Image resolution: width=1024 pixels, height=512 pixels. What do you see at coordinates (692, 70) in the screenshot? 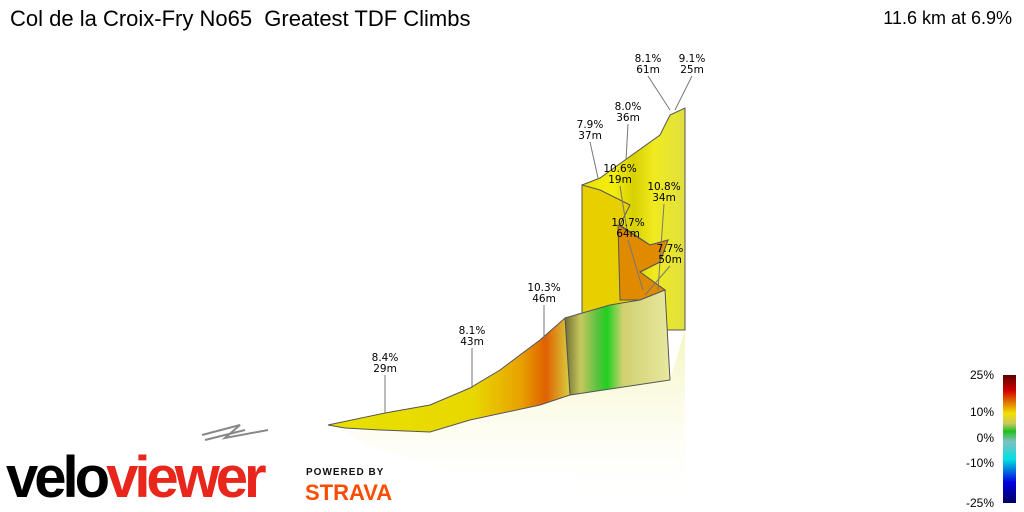
I see `annotation-length: 25m` at bounding box center [692, 70].